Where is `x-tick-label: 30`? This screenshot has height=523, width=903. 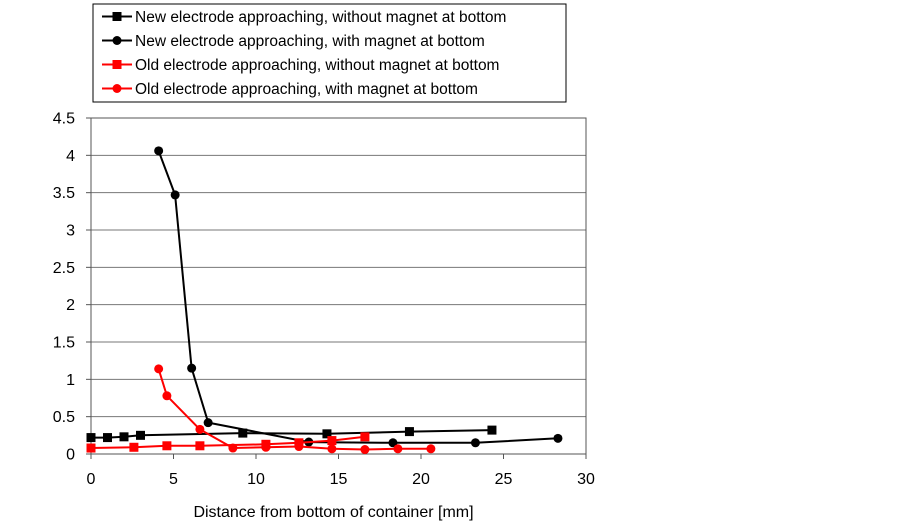 x-tick-label: 30 is located at coordinates (586, 479).